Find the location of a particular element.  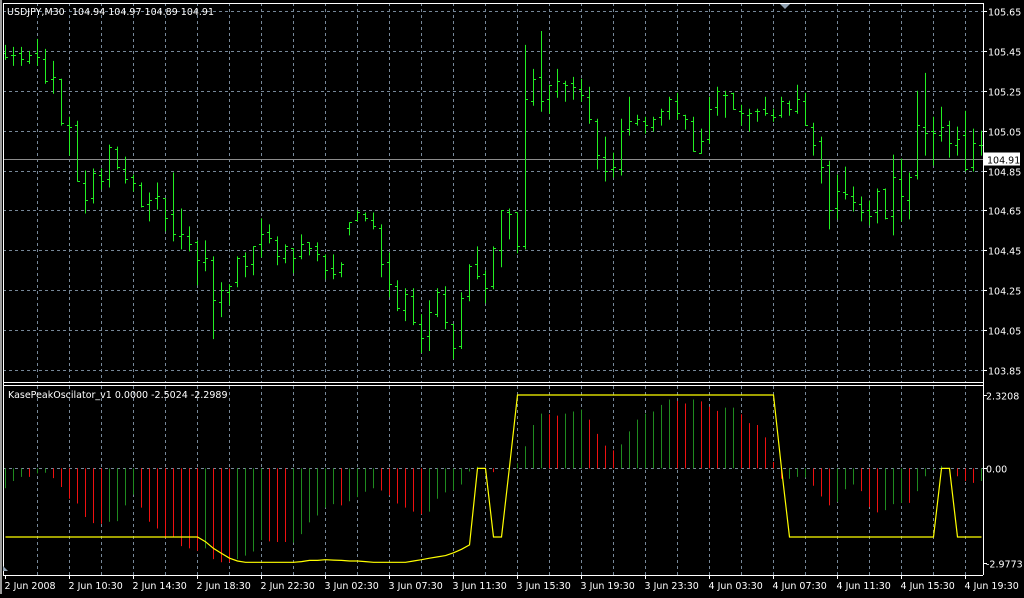

time-axis-label: 3 Jun 15:30 is located at coordinates (544, 586).